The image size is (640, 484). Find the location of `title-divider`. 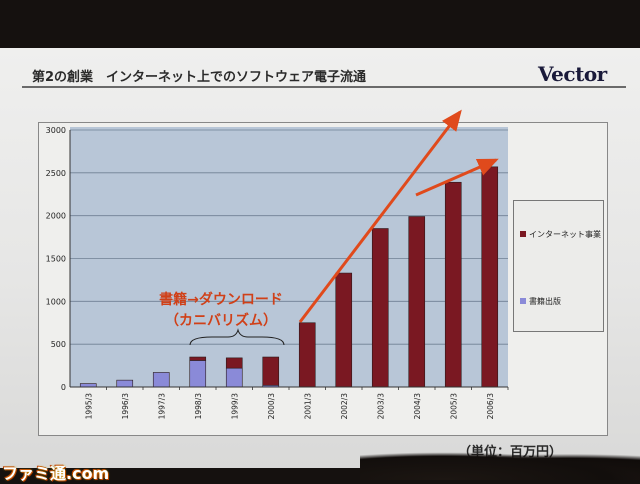

title-divider is located at coordinates (324, 87).